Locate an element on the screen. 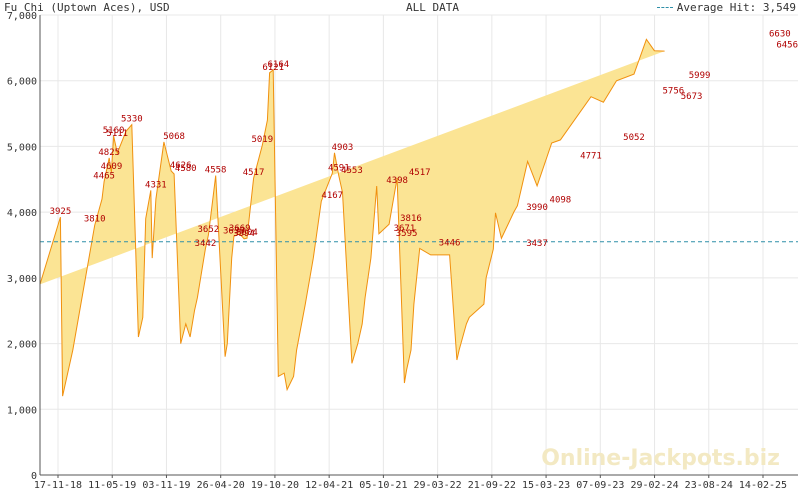 The width and height of the screenshot is (800, 490). data-label: 4609 is located at coordinates (112, 167).